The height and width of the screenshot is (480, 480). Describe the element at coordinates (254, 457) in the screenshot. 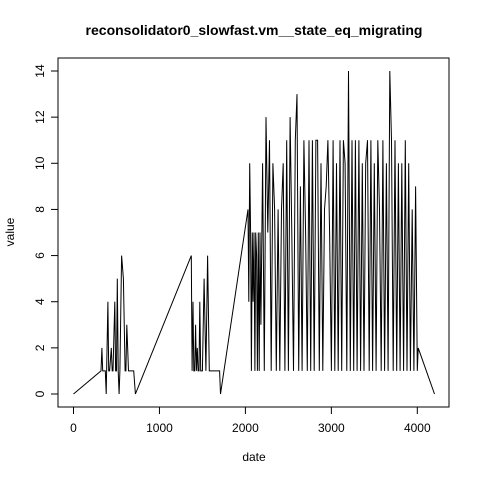

I see `x-axis-label: date` at that location.